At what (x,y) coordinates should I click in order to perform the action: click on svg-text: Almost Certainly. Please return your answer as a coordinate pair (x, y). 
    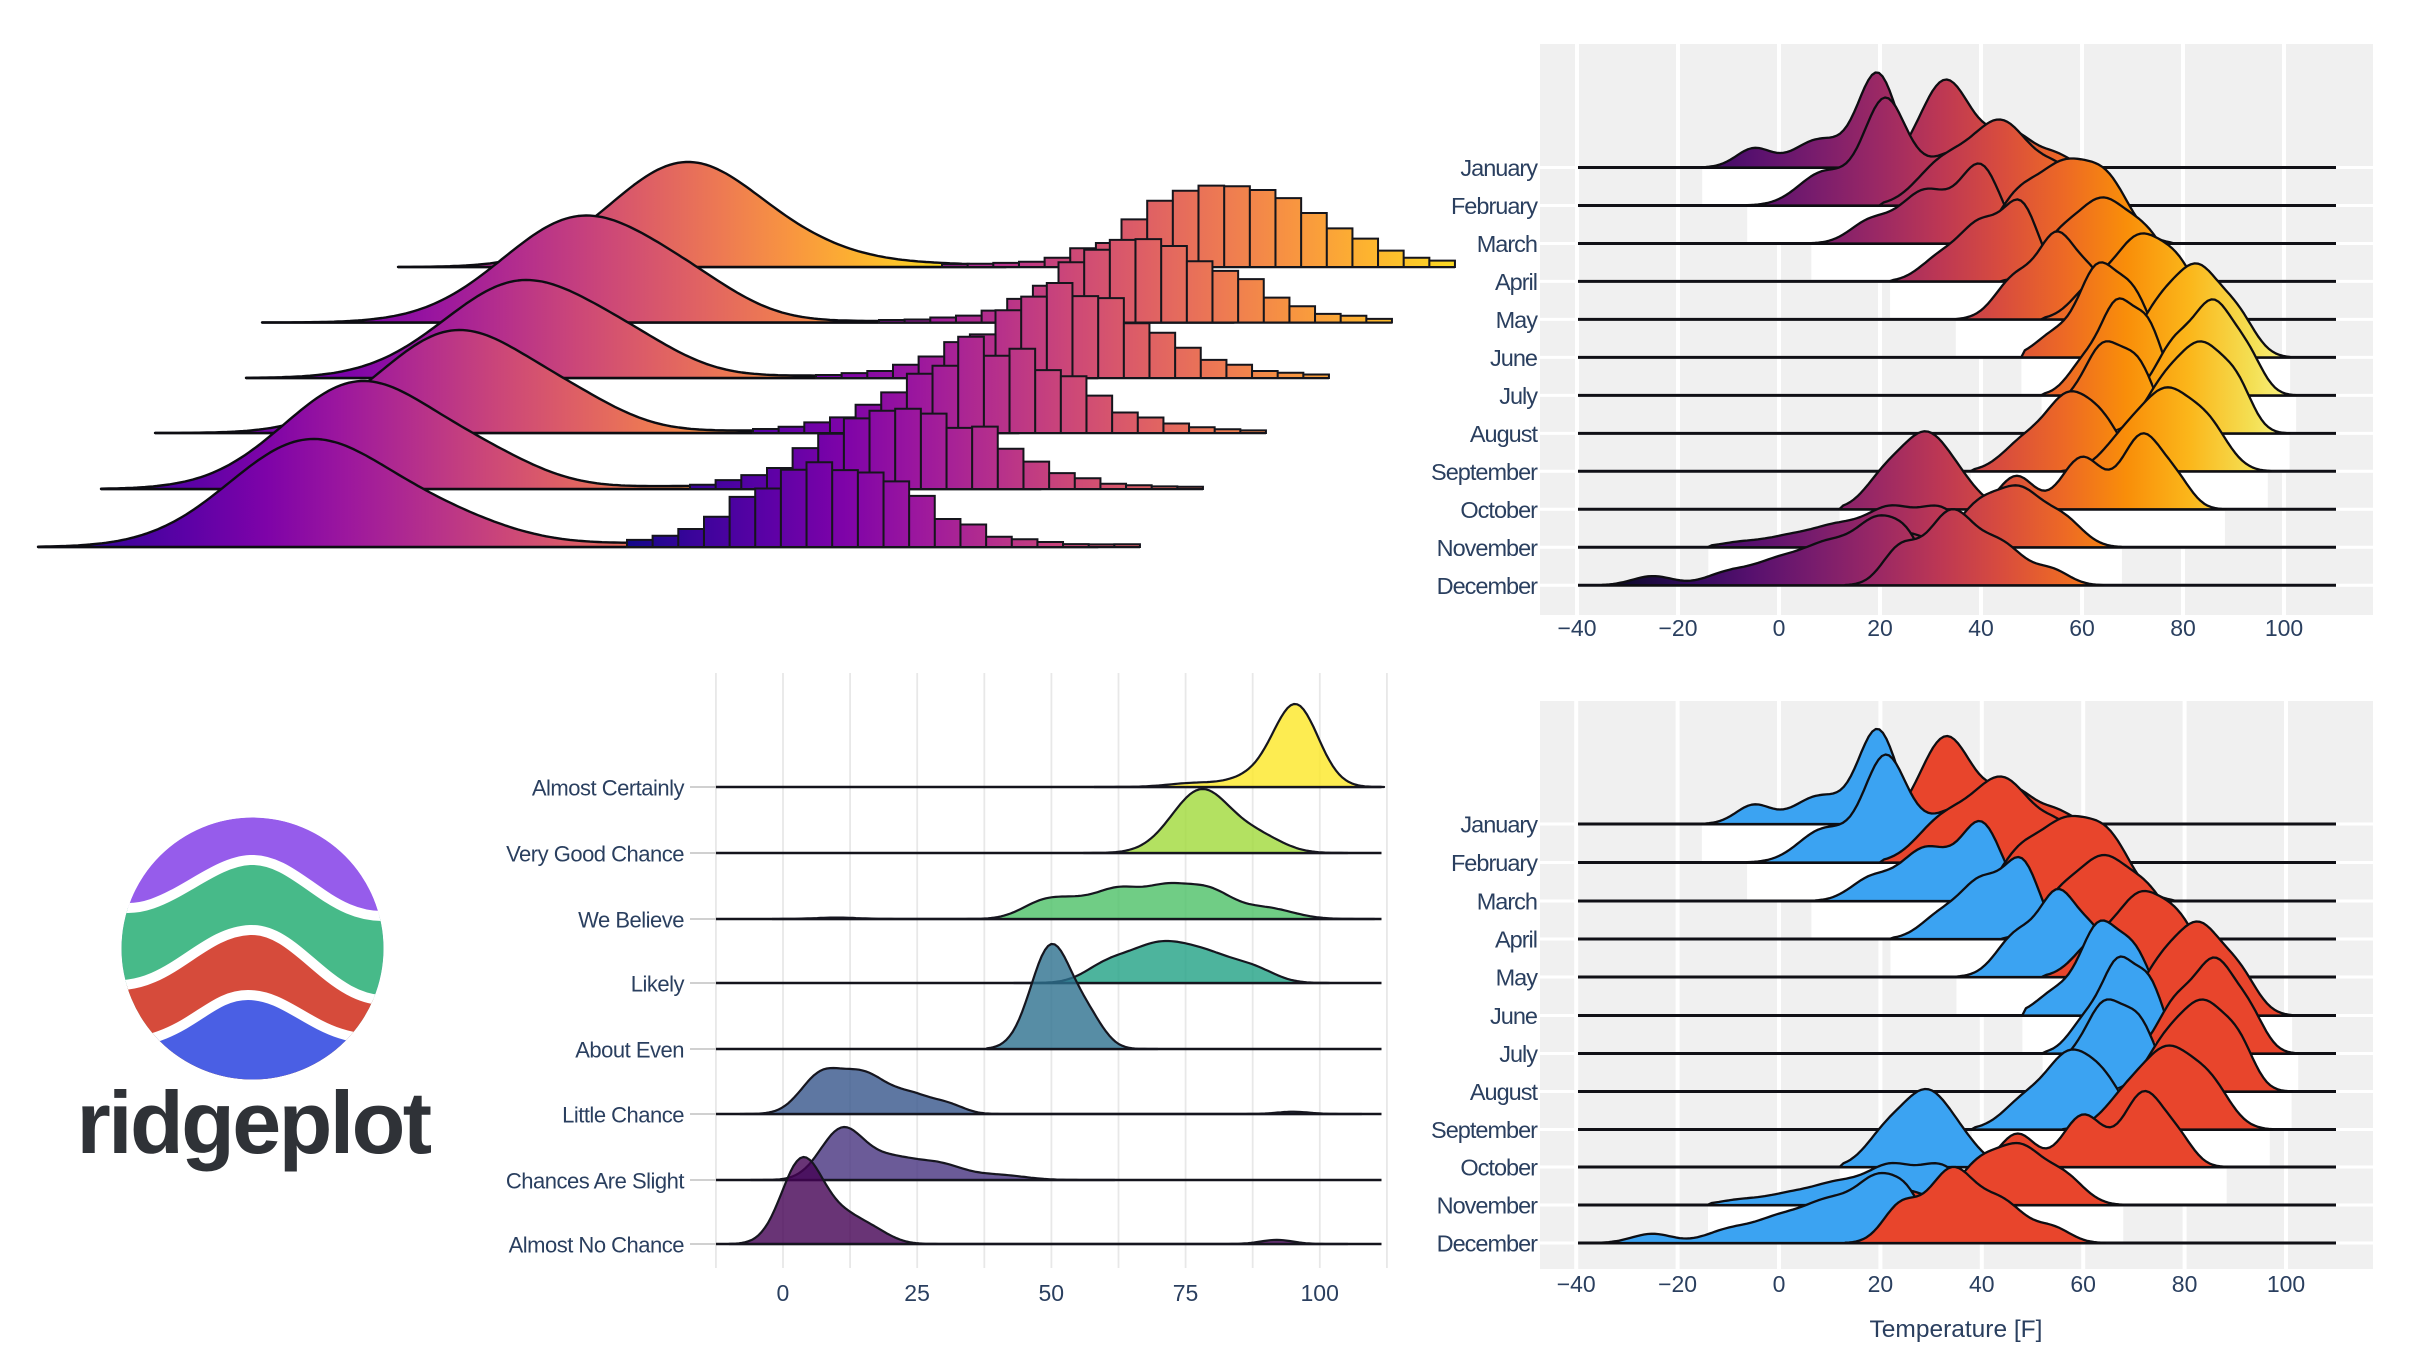
    Looking at the image, I should click on (608, 788).